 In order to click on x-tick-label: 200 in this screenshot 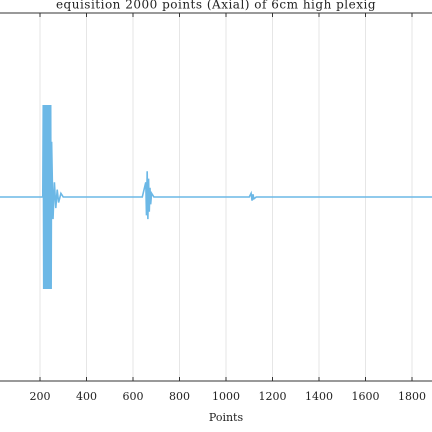, I will do `click(39, 396)`.